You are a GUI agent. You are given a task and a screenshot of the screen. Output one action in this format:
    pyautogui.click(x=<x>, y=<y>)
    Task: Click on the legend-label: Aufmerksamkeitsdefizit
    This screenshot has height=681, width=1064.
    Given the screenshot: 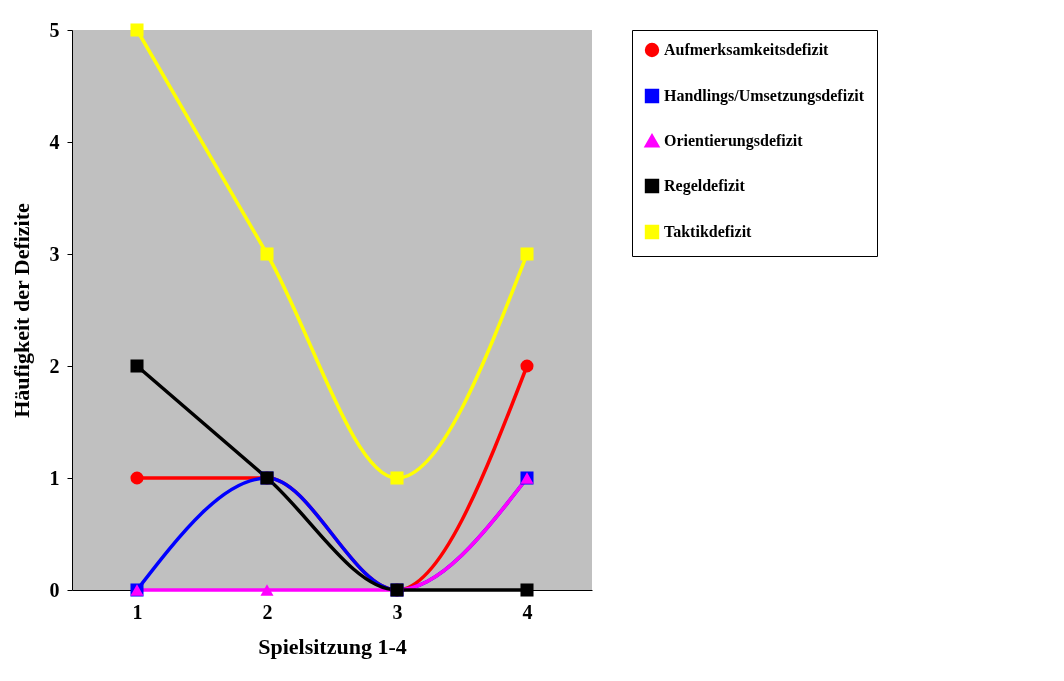 What is the action you would take?
    pyautogui.click(x=747, y=49)
    